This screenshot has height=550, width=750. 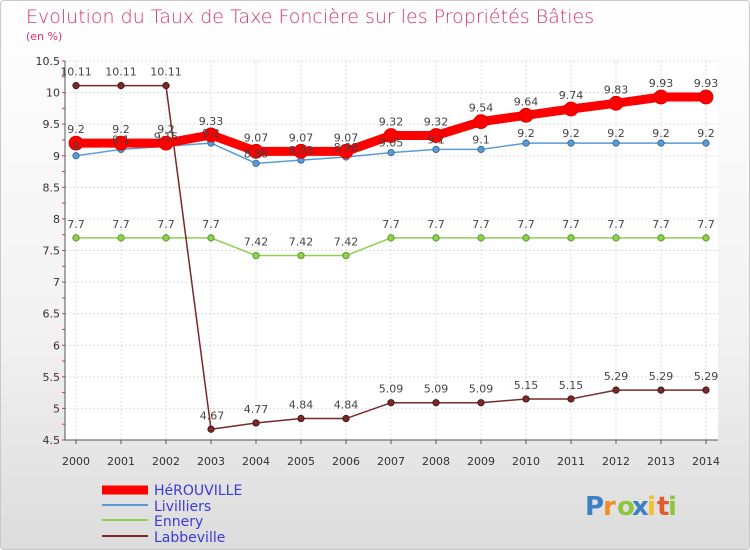 What do you see at coordinates (663, 507) in the screenshot?
I see `logo-letter: t` at bounding box center [663, 507].